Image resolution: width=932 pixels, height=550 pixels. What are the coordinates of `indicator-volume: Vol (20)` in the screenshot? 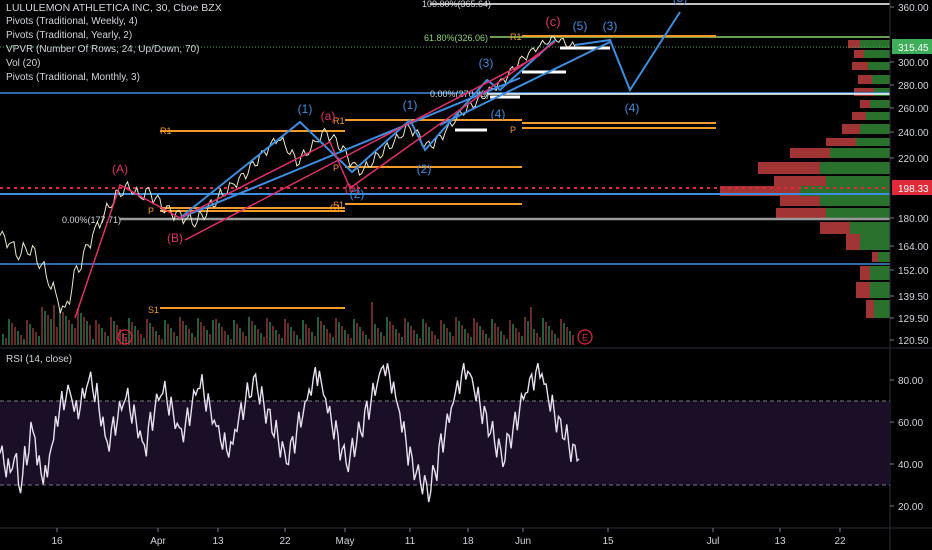 It's located at (23, 63).